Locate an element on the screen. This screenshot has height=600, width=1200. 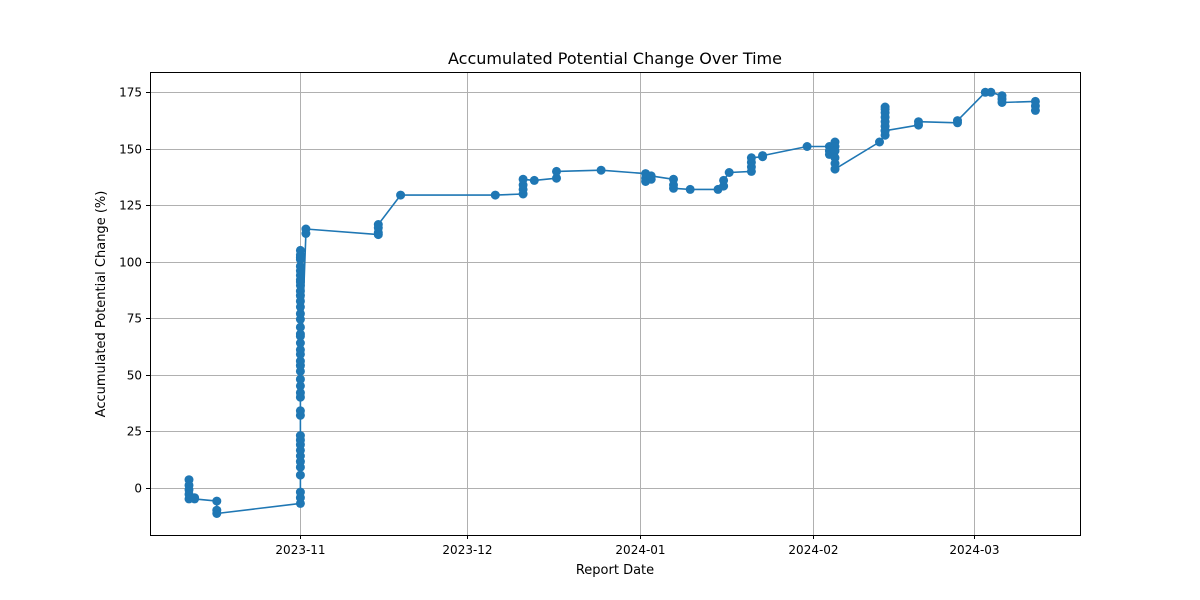
chart-title: Accumulated Potential Change Over Time is located at coordinates (615, 58).